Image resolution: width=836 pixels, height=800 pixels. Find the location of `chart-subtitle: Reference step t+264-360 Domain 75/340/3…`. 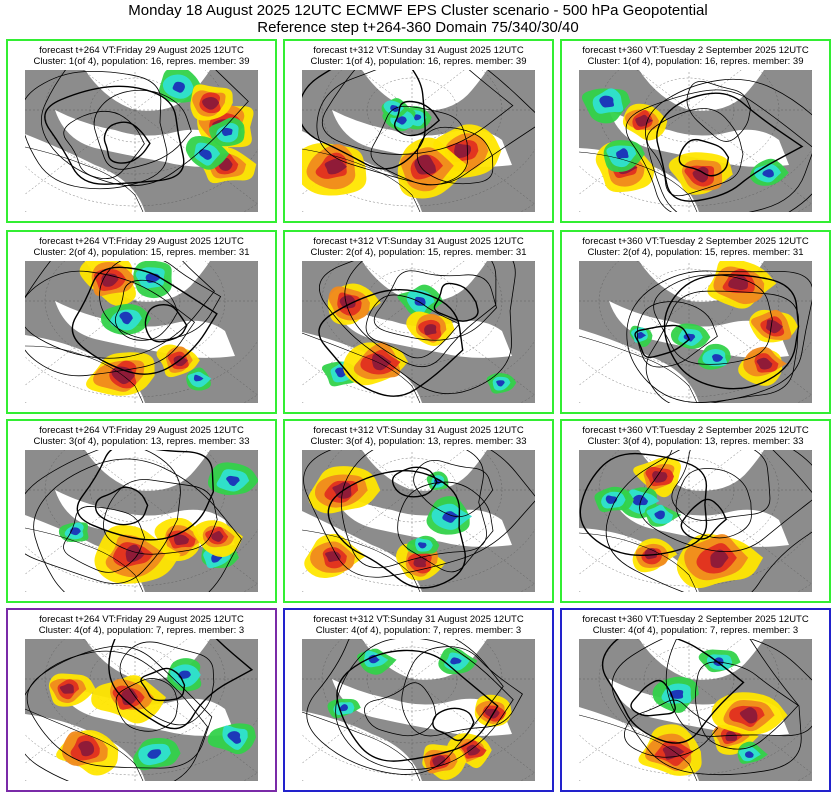

chart-subtitle: Reference step t+264-360 Domain 75/340/3… is located at coordinates (418, 27).